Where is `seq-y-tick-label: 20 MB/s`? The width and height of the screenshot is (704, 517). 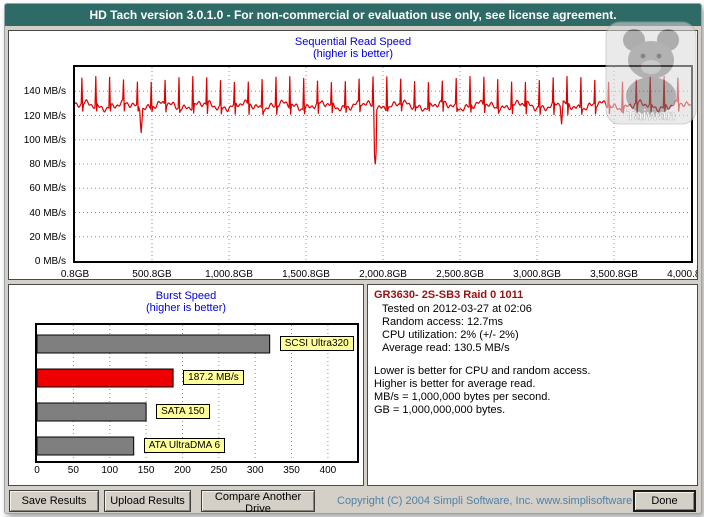
seq-y-tick-label: 20 MB/s is located at coordinates (47, 237).